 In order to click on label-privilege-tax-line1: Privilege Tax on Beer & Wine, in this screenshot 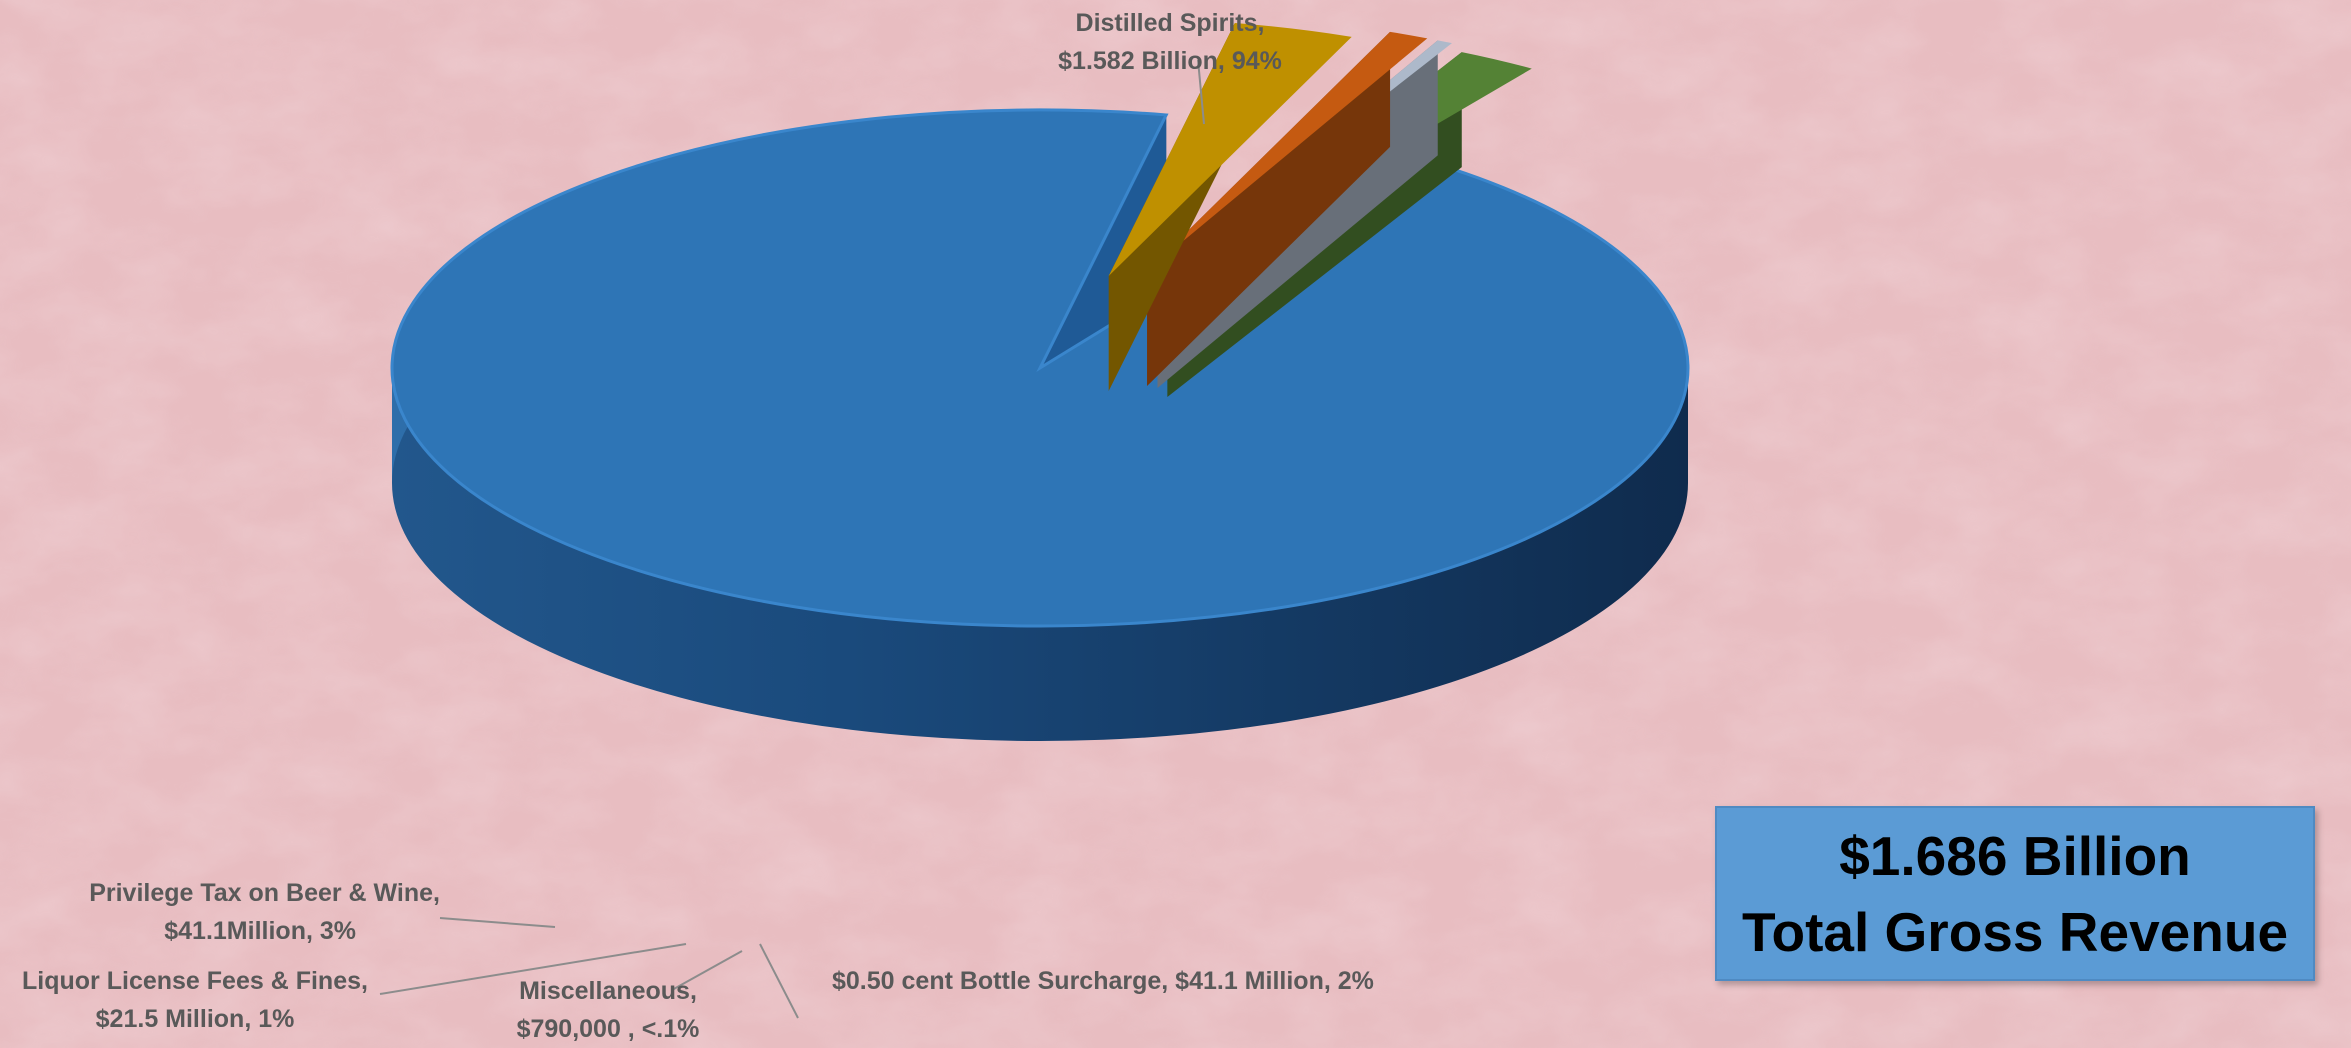, I will do `click(264, 893)`.